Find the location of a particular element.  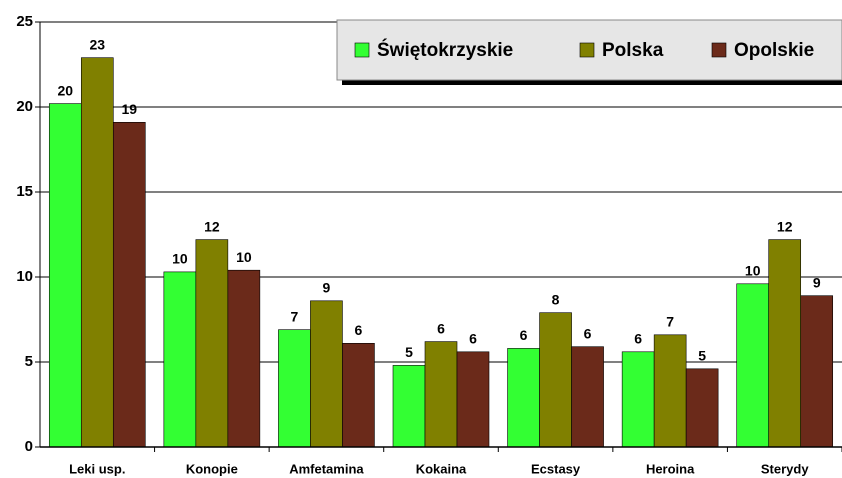

legend-label: Polska is located at coordinates (633, 50).